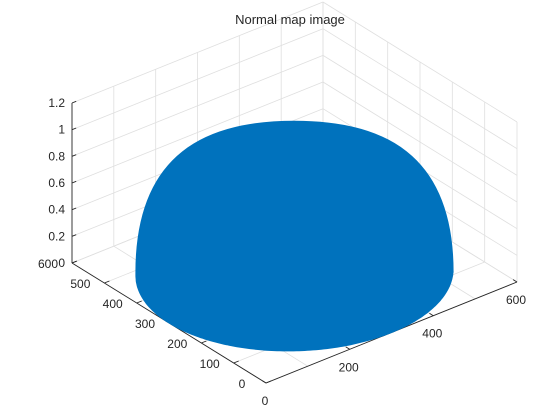  Describe the element at coordinates (56, 156) in the screenshot. I see `z-tick-label: 0.8` at that location.